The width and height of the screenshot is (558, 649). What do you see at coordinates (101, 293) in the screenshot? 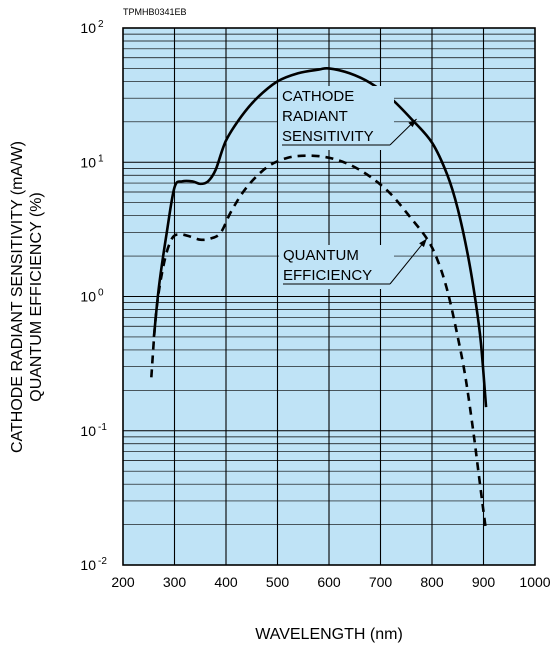
I see `y-tick-label-exponent: 0` at bounding box center [101, 293].